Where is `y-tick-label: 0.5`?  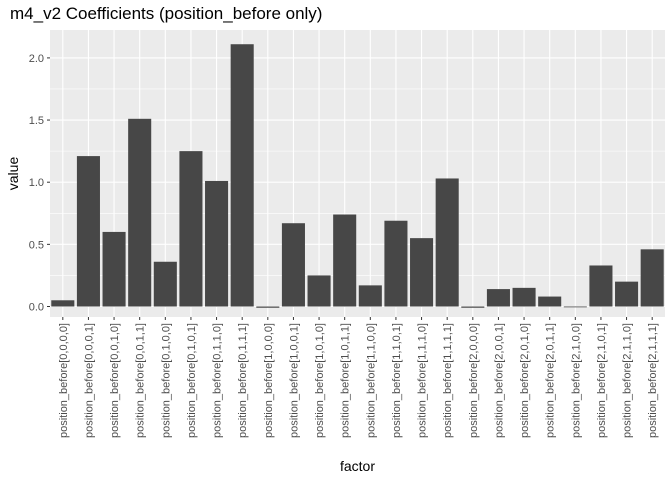 y-tick-label: 0.5 is located at coordinates (36, 245).